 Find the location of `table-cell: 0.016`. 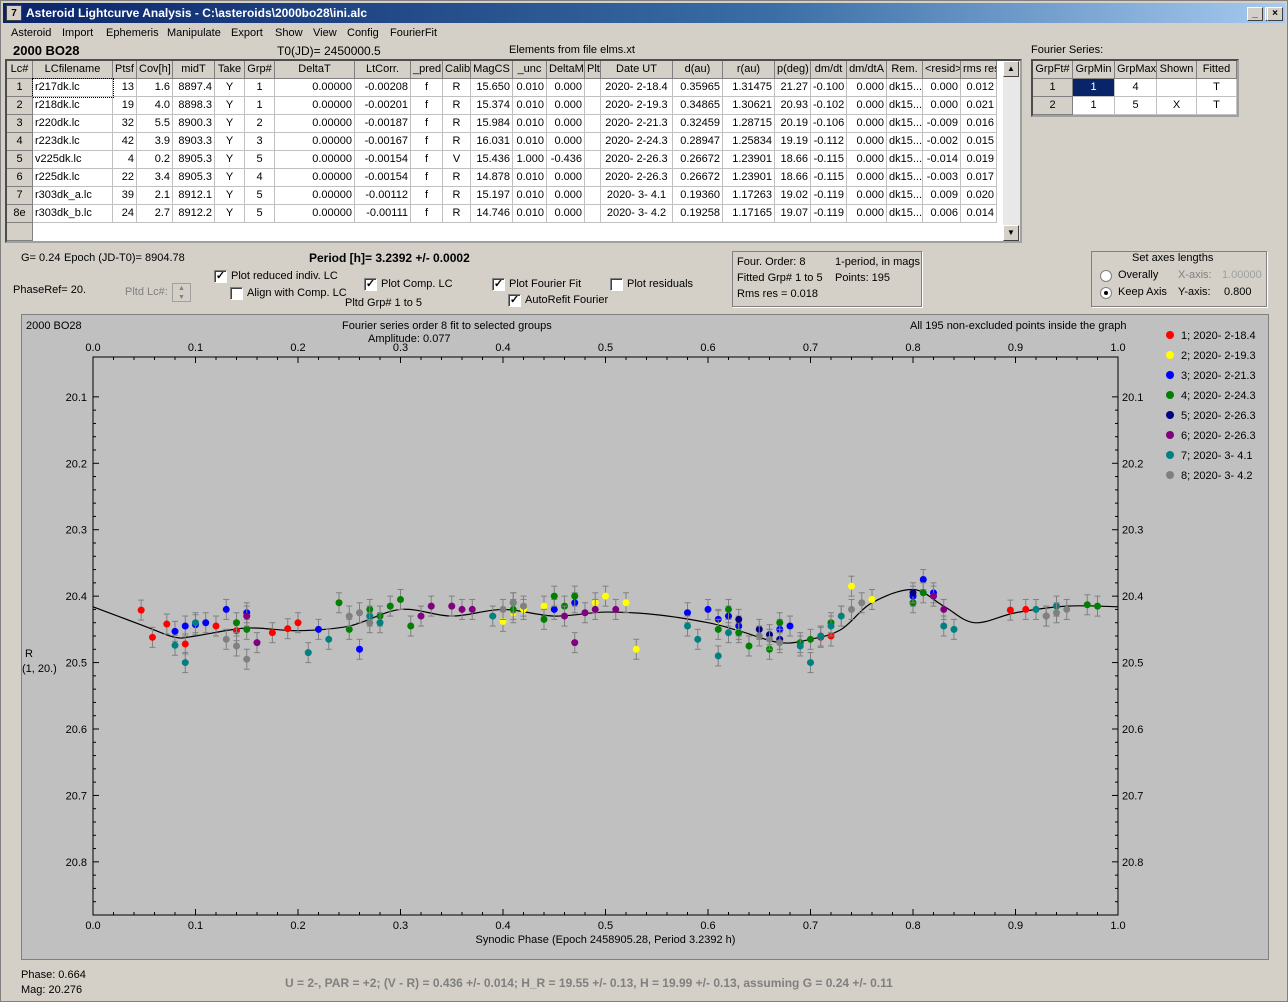

table-cell: 0.016 is located at coordinates (979, 124).